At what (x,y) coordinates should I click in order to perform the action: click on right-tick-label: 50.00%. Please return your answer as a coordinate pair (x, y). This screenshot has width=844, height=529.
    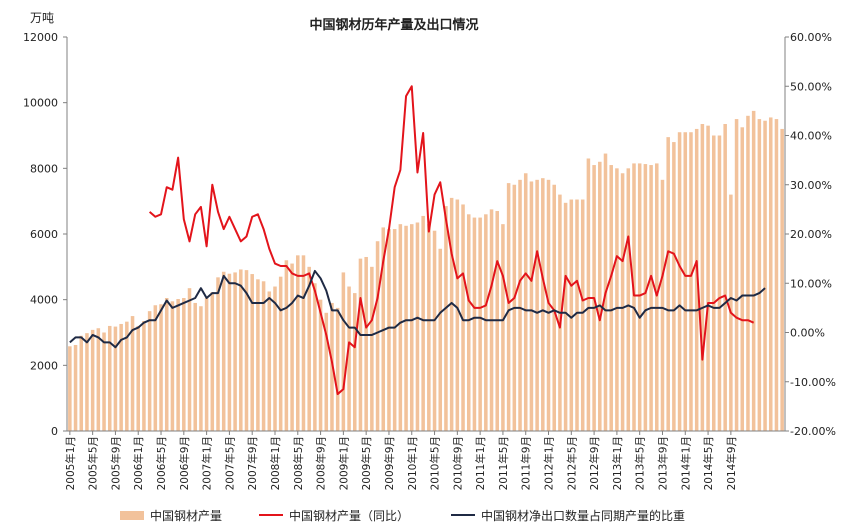
    Looking at the image, I should click on (811, 86).